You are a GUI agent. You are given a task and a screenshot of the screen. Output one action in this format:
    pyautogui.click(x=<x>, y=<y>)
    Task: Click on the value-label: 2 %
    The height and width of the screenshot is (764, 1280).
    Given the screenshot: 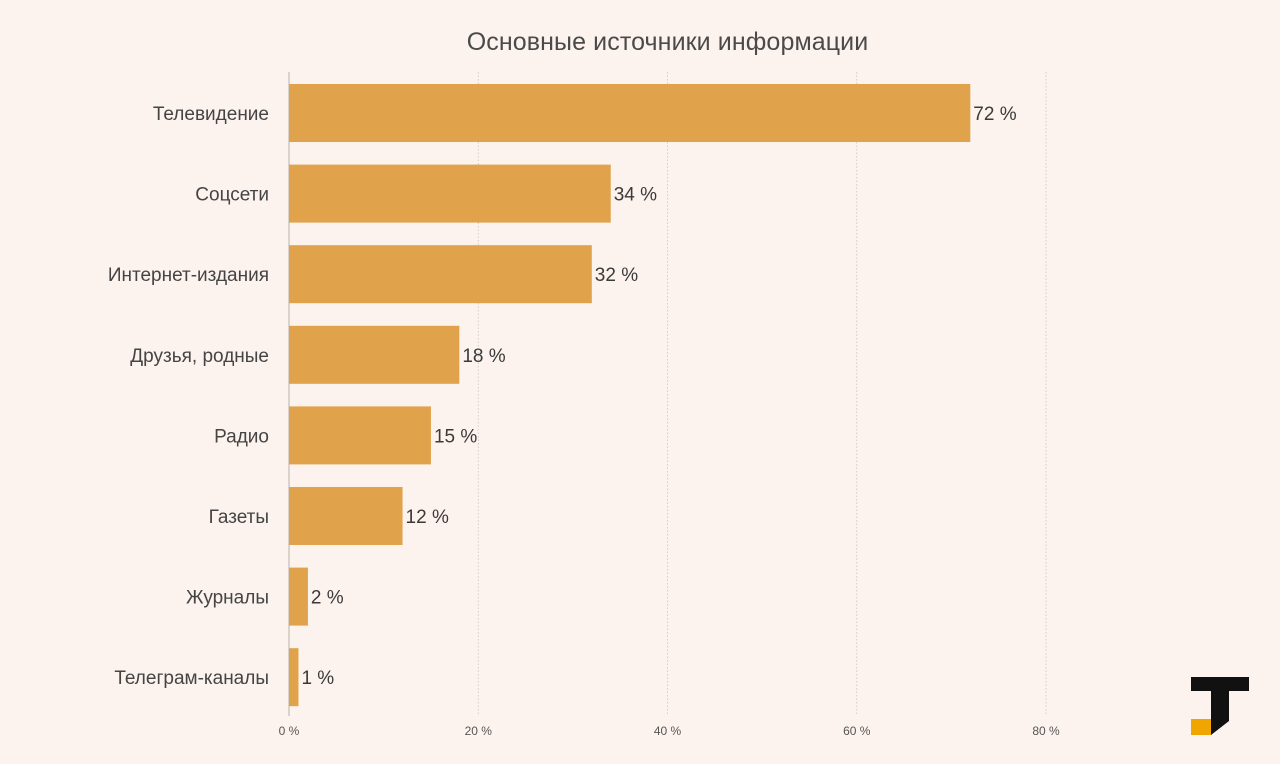 What is the action you would take?
    pyautogui.click(x=327, y=598)
    